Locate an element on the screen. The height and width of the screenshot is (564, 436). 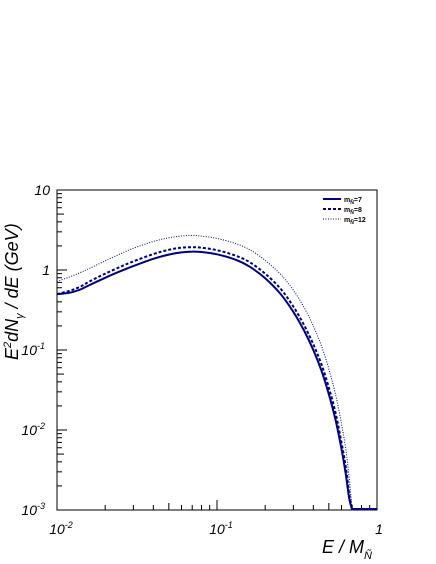
y-axis-label-tail: / dE (GeV) is located at coordinates (12, 268).